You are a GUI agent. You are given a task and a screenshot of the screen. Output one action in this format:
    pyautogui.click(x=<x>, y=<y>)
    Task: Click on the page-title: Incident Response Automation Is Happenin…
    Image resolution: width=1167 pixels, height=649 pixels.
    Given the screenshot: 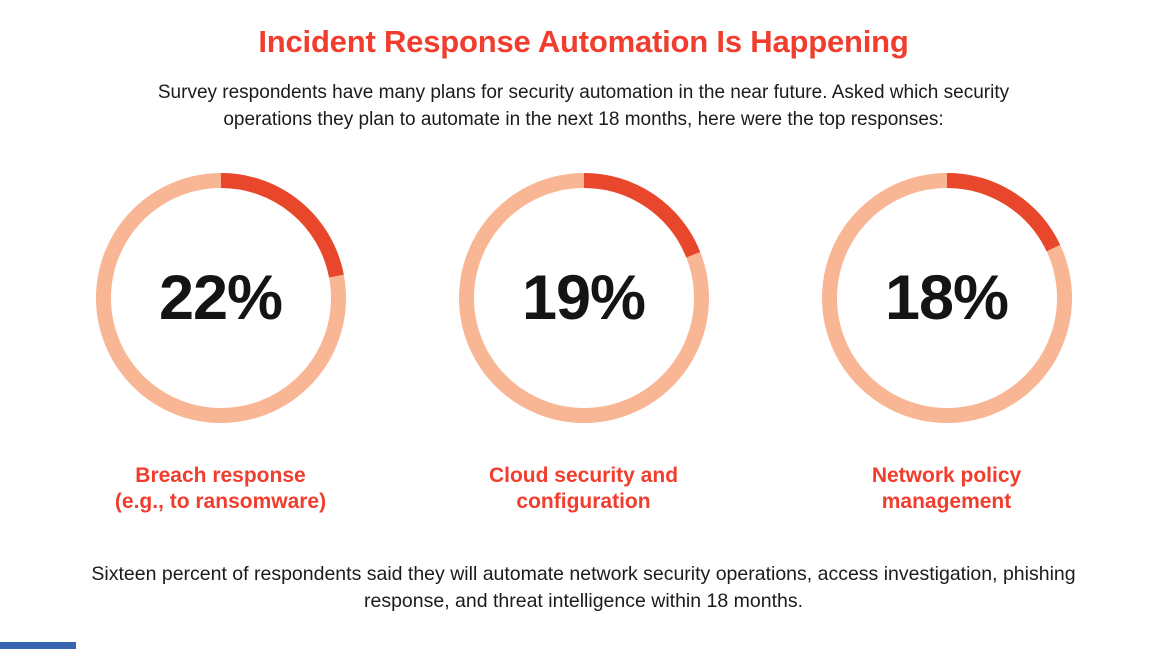 What is the action you would take?
    pyautogui.click(x=583, y=41)
    